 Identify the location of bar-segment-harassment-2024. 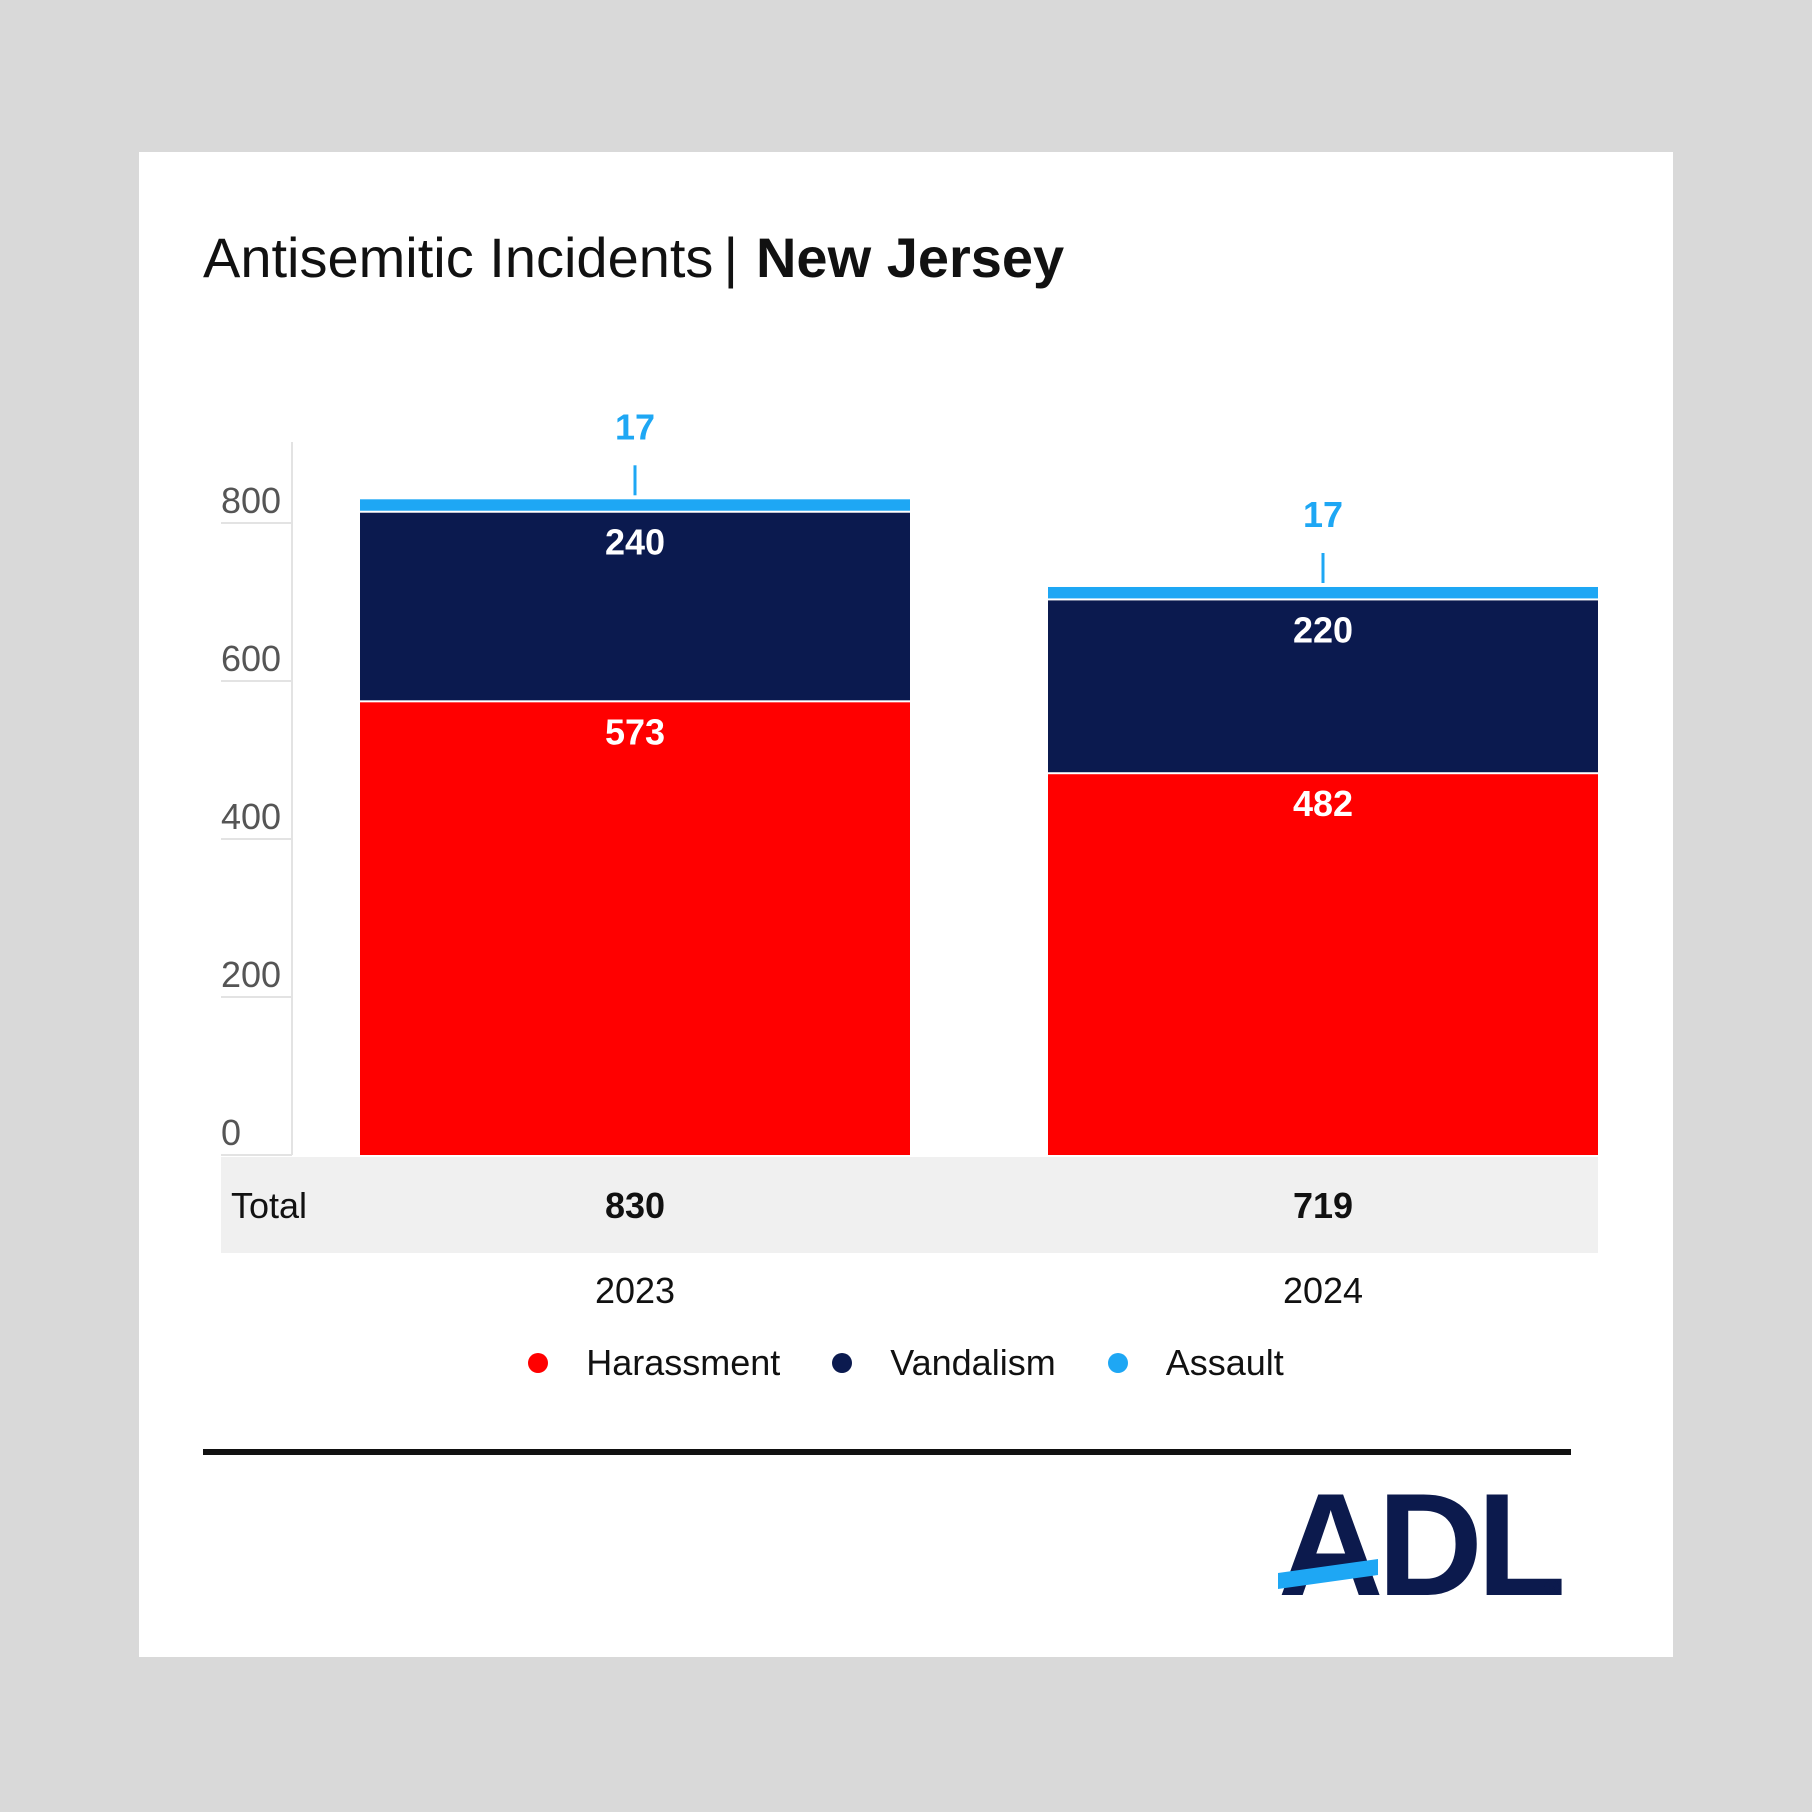
(1323, 964).